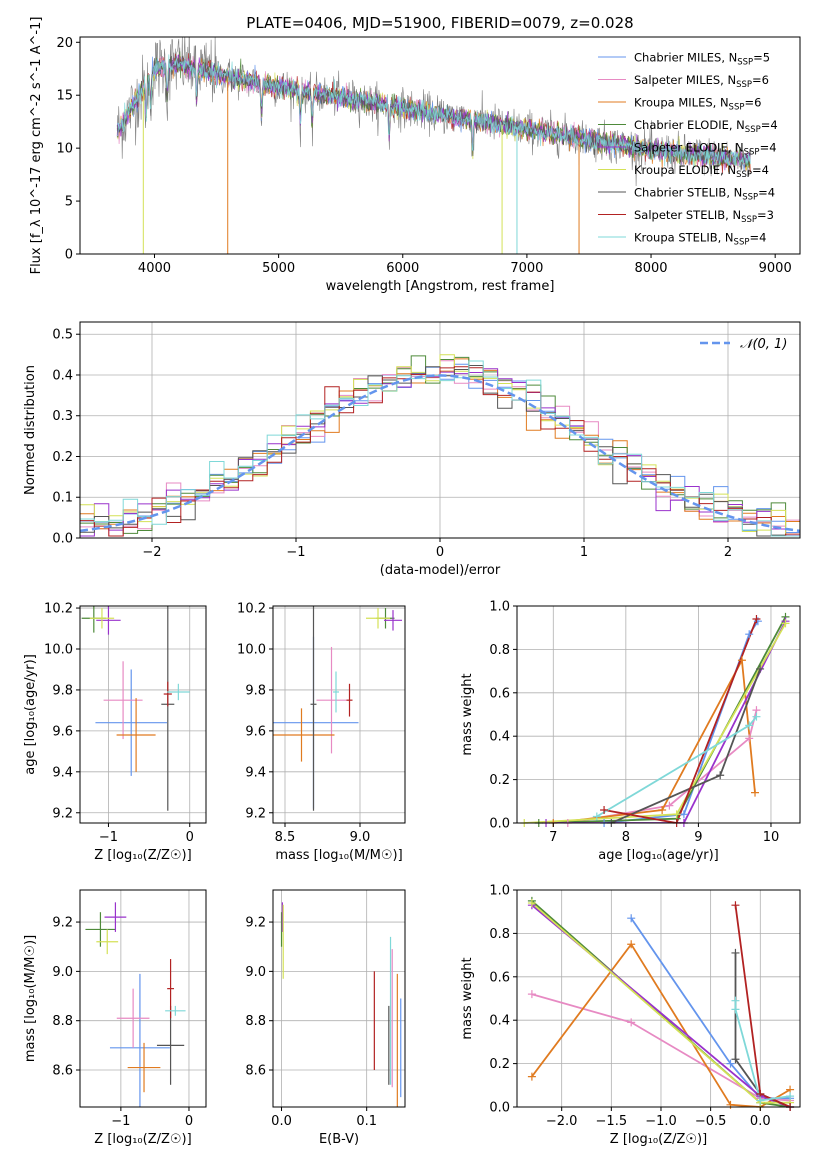 This screenshot has height=1170, width=819. Describe the element at coordinates (702, 59) in the screenshot. I see `legend-label: Chabrier MILES, NSSP=5` at that location.